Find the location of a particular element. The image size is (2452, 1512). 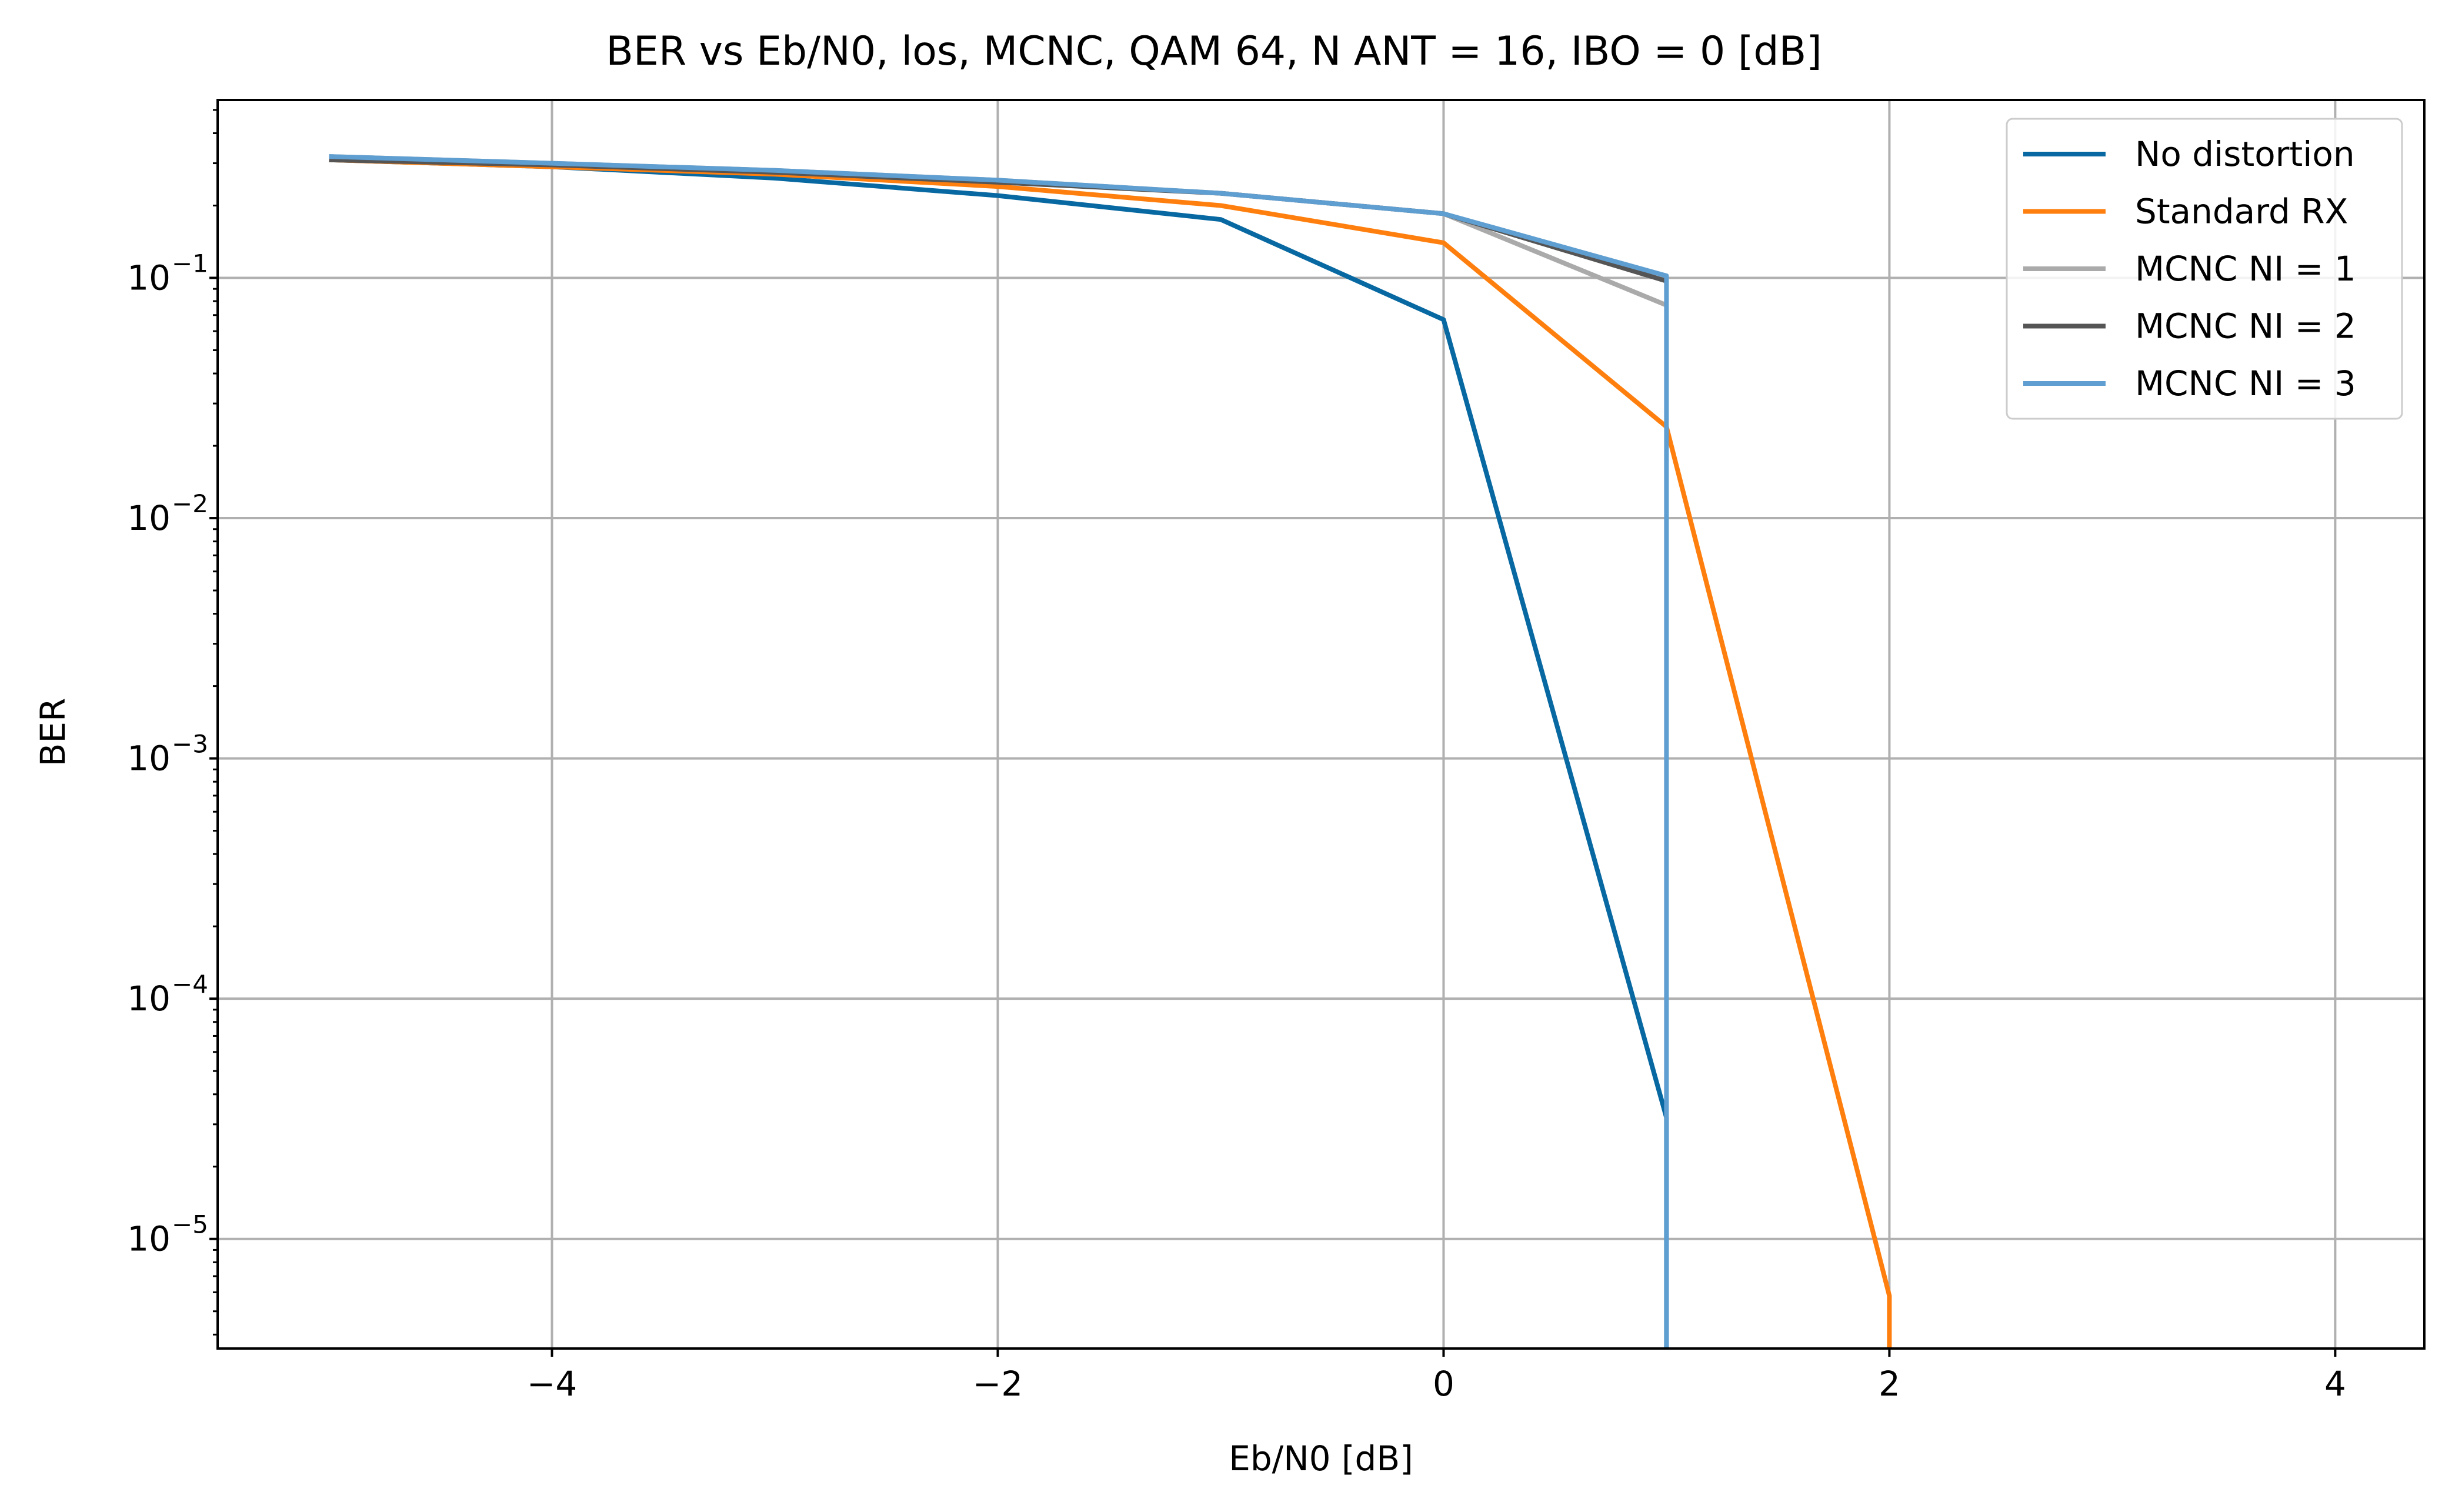

y-tick-exponent: −2 is located at coordinates (190, 503).